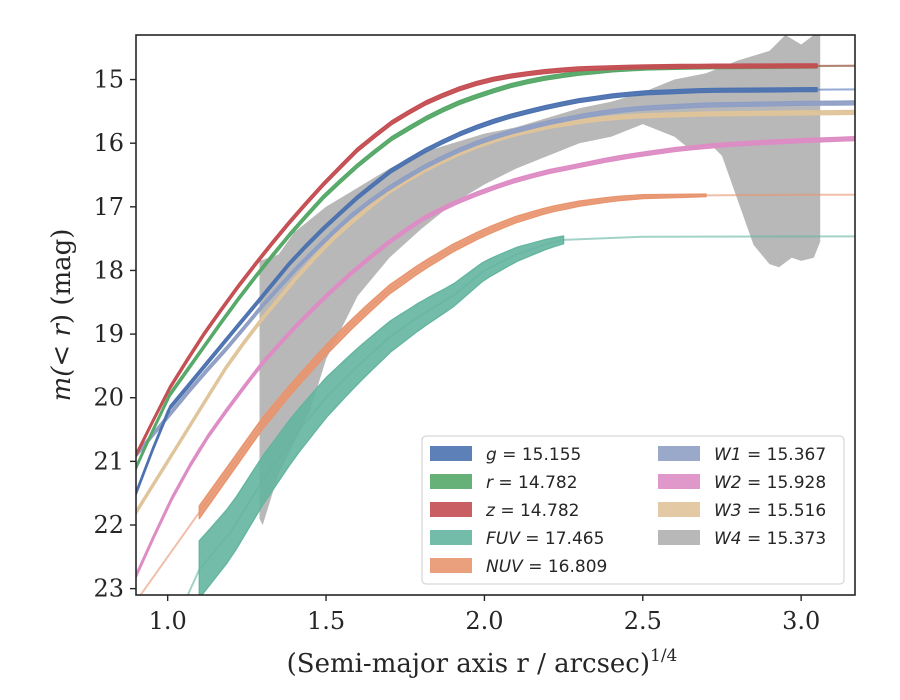 The image size is (900, 700). Describe the element at coordinates (108, 80) in the screenshot. I see `y-tick-label: 15` at that location.